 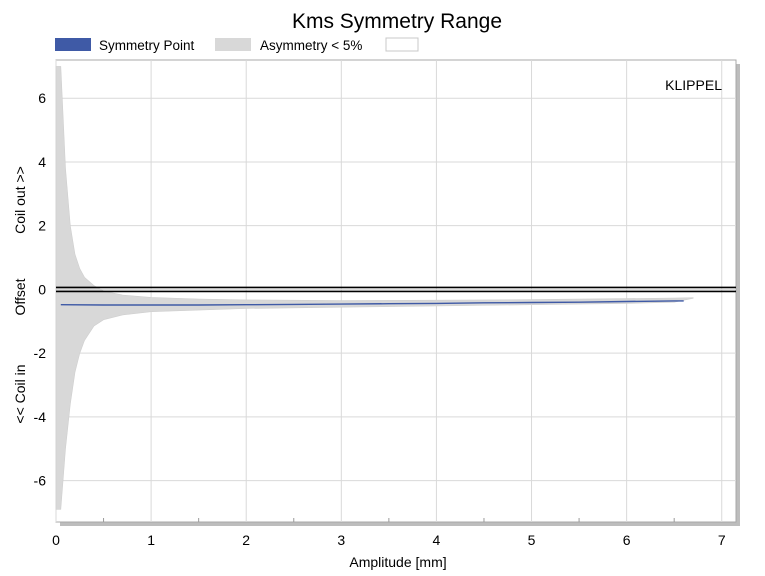 I want to click on legend-label-symmetry-point: Symmetry Point, so click(x=147, y=45).